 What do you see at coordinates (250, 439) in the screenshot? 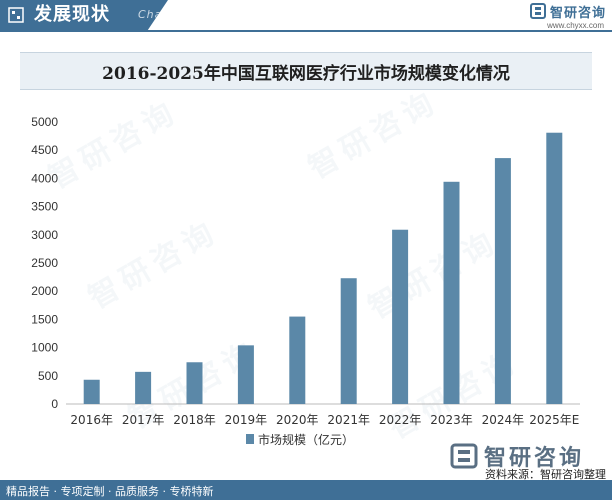
I see `legend-swatch` at bounding box center [250, 439].